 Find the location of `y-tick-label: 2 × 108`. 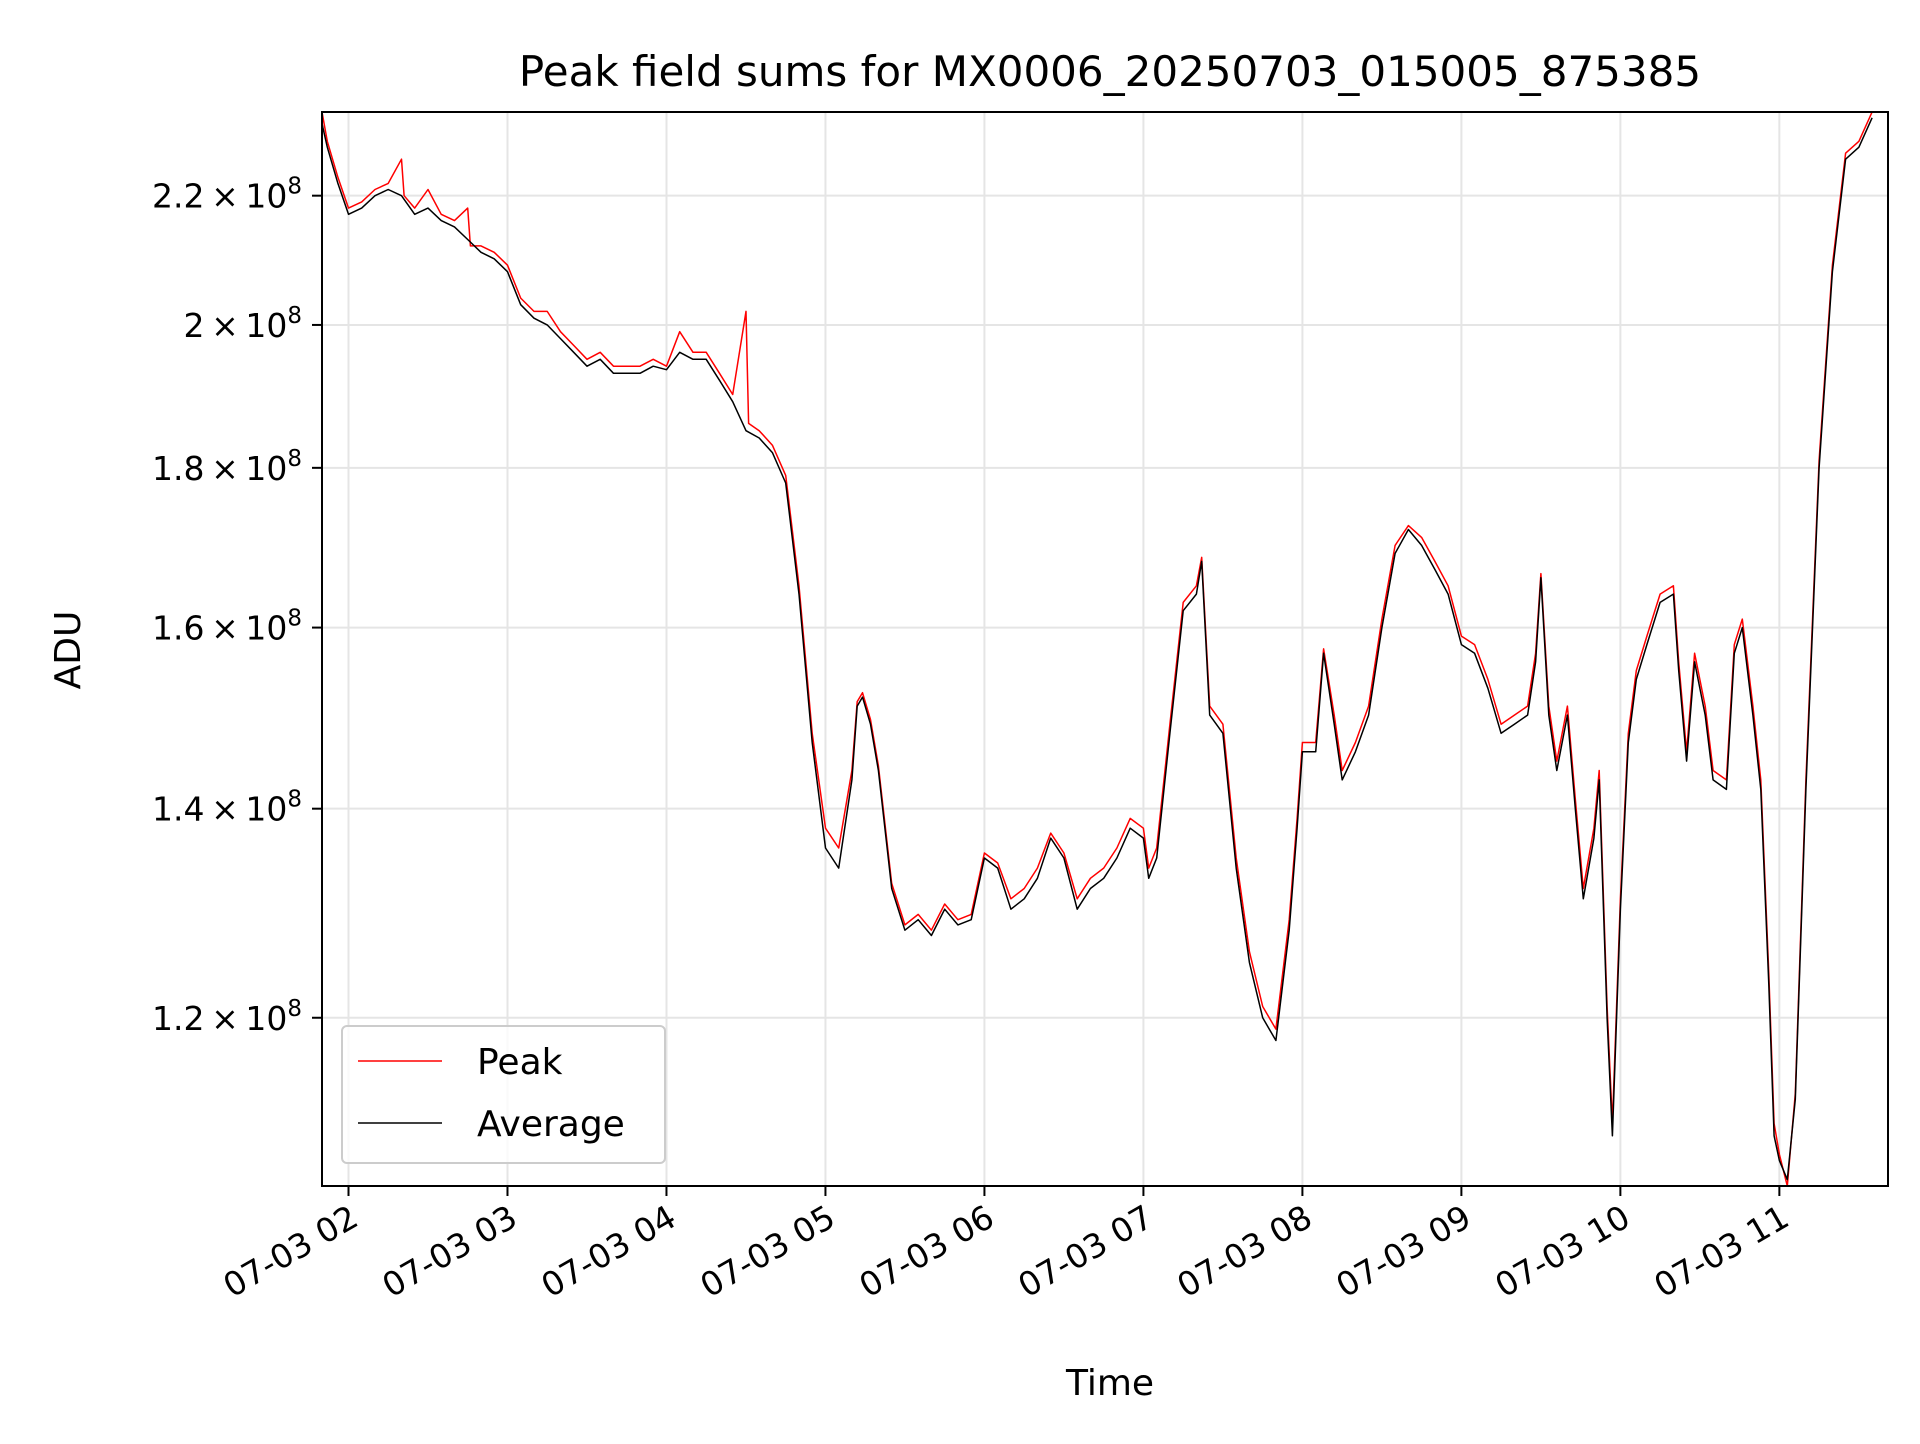

y-tick-label: 2 × 108 is located at coordinates (243, 324).